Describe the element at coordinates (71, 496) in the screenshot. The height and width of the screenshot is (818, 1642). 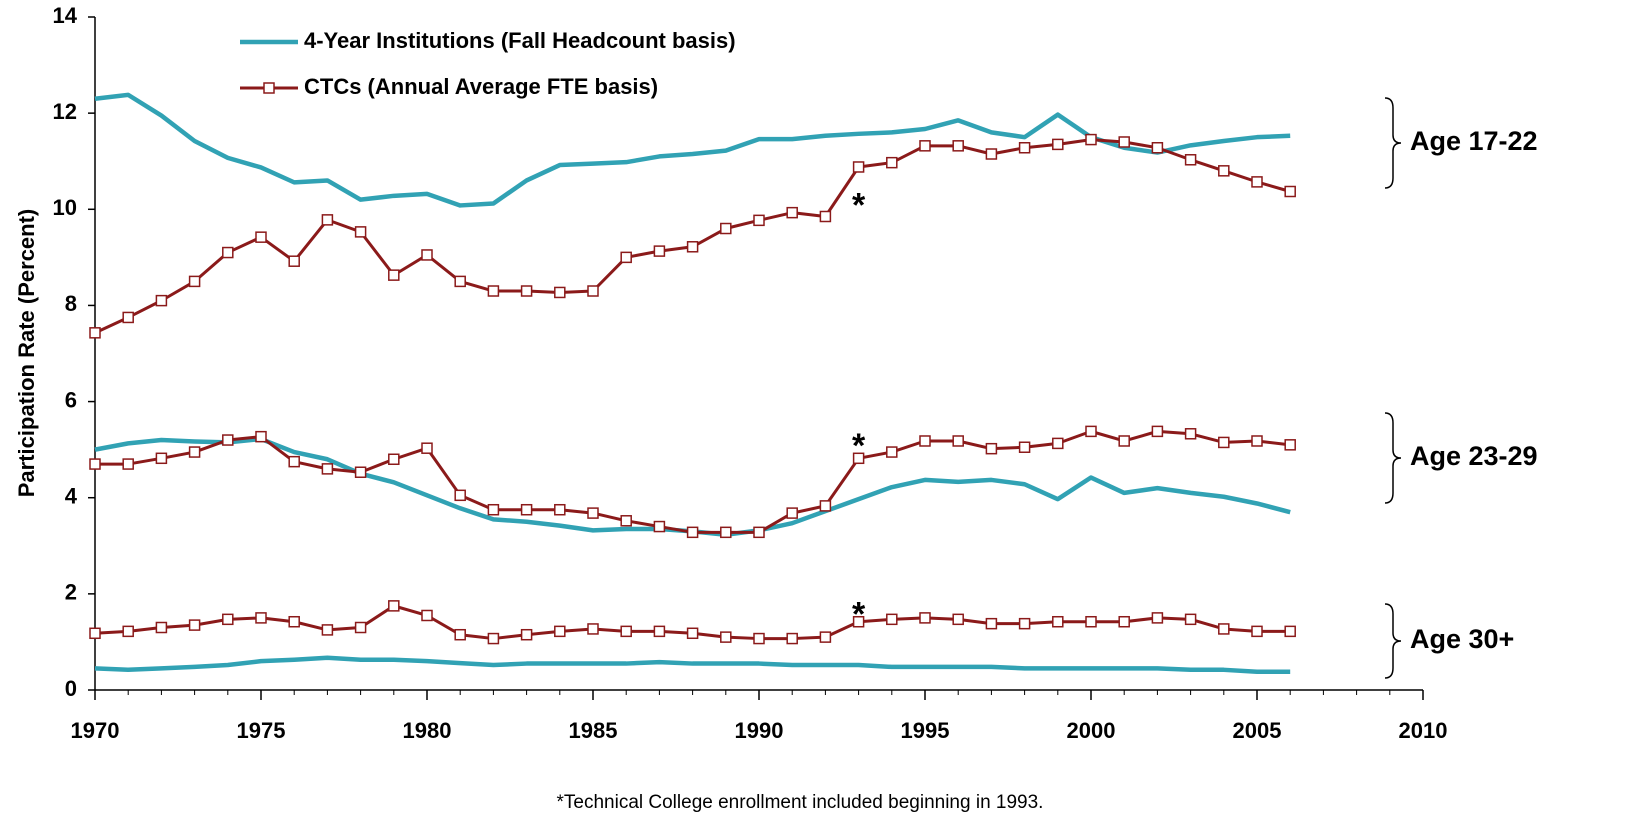
I see `y-tick-label: 4` at that location.